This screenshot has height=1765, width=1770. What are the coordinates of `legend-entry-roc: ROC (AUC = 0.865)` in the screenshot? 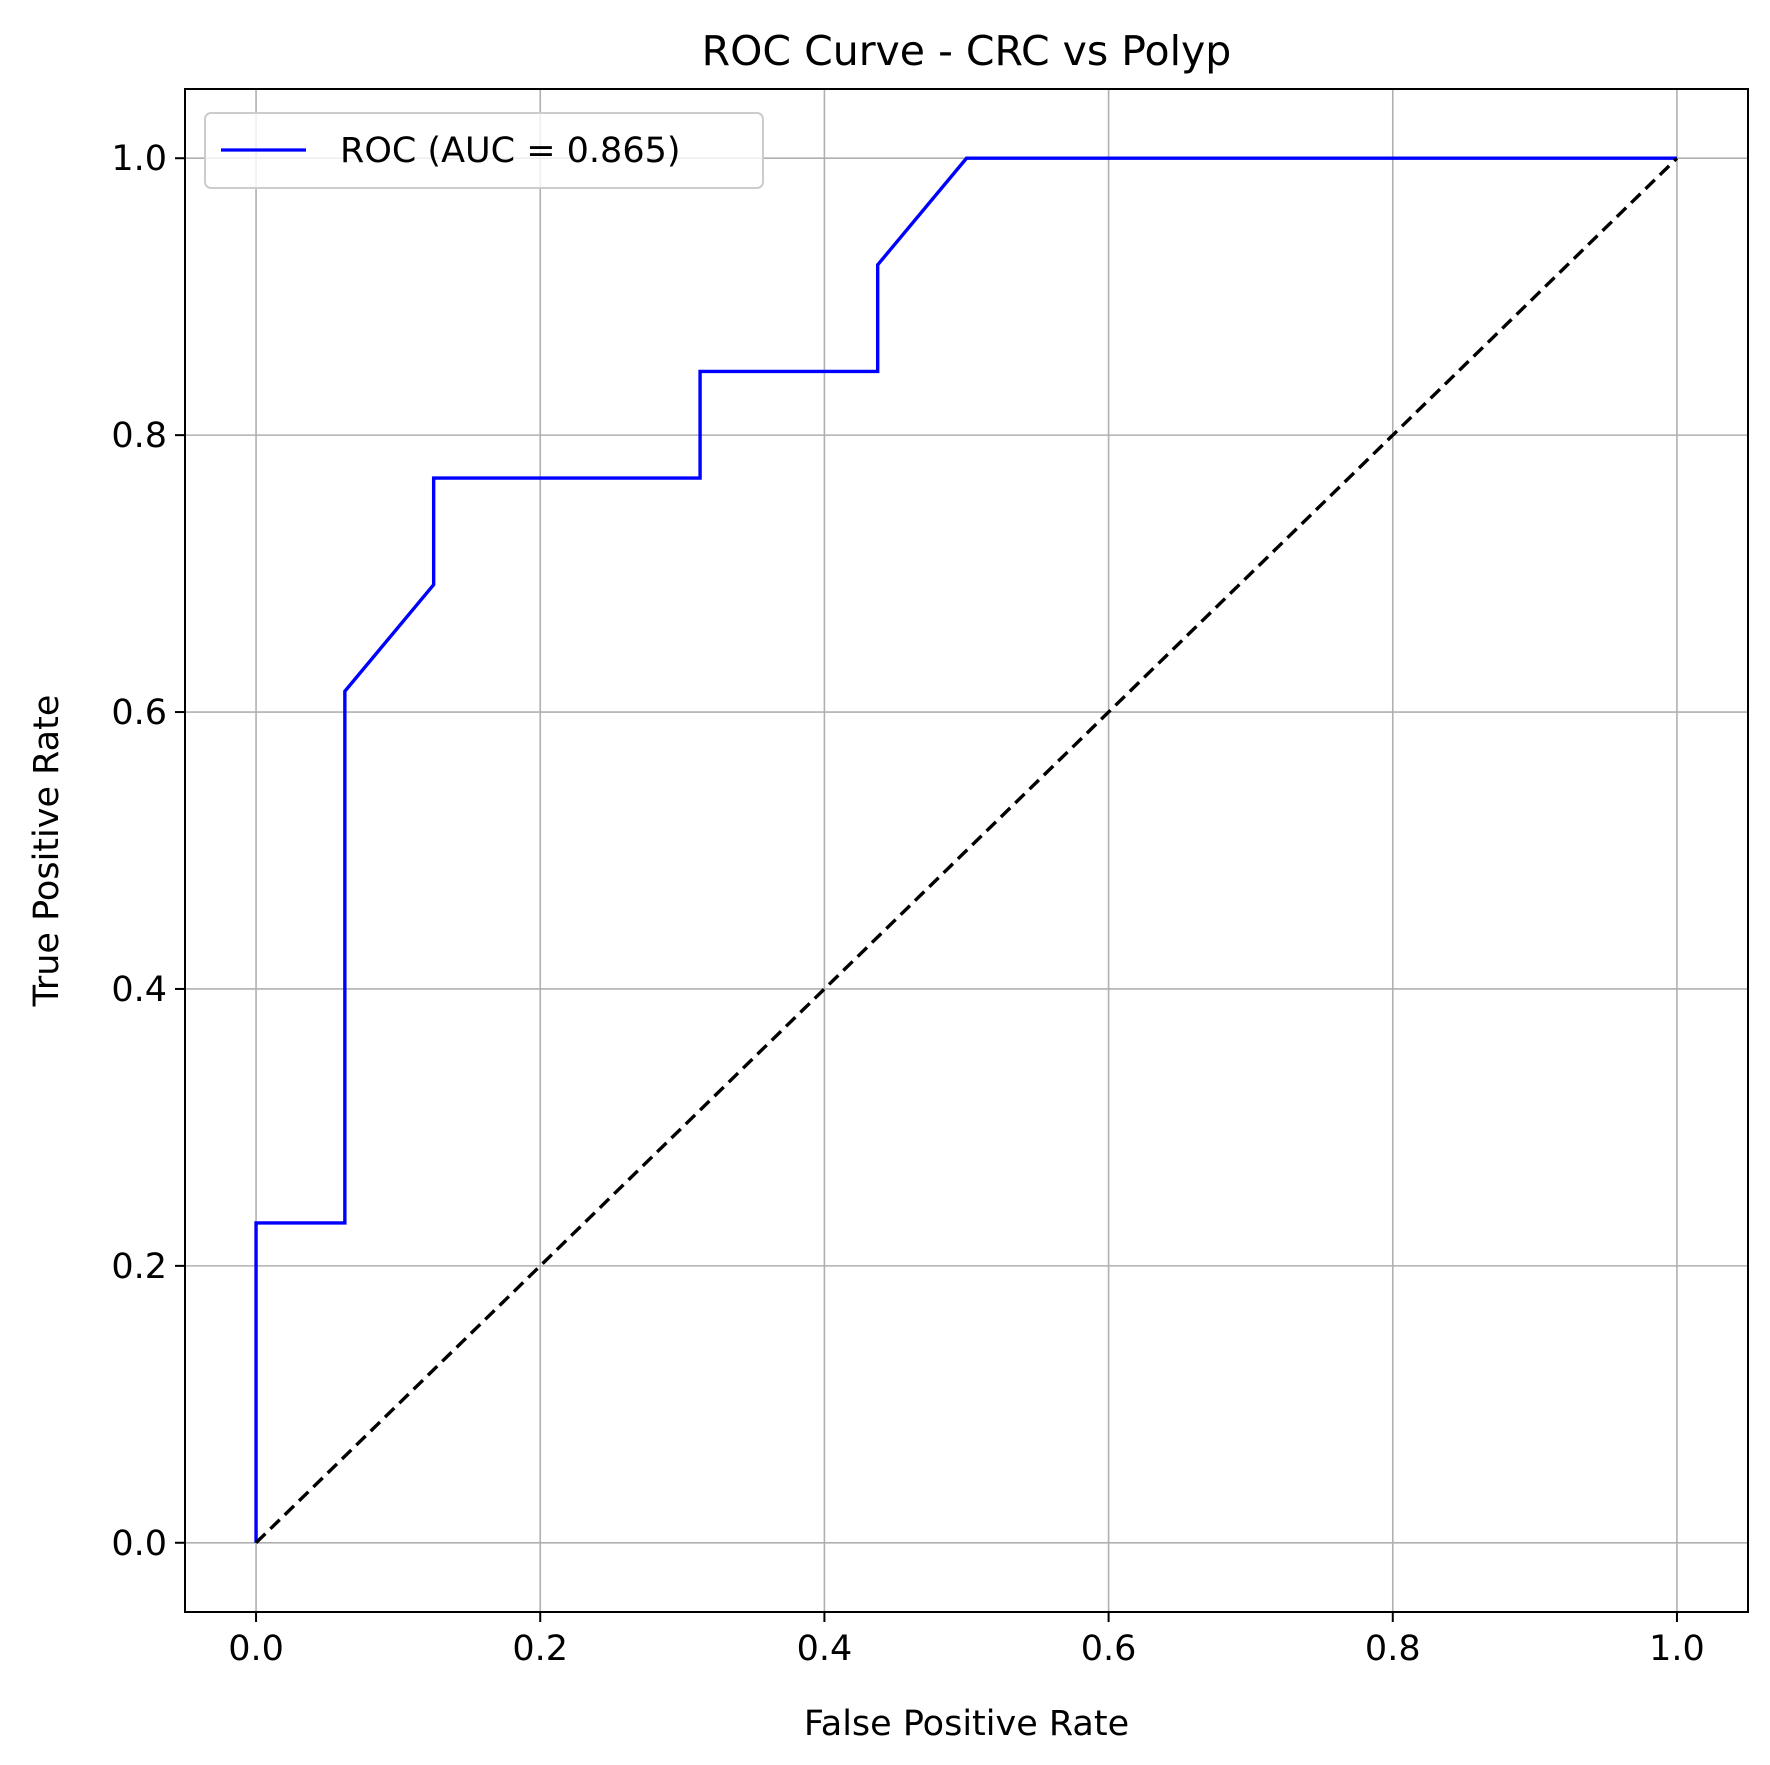 It's located at (510, 151).